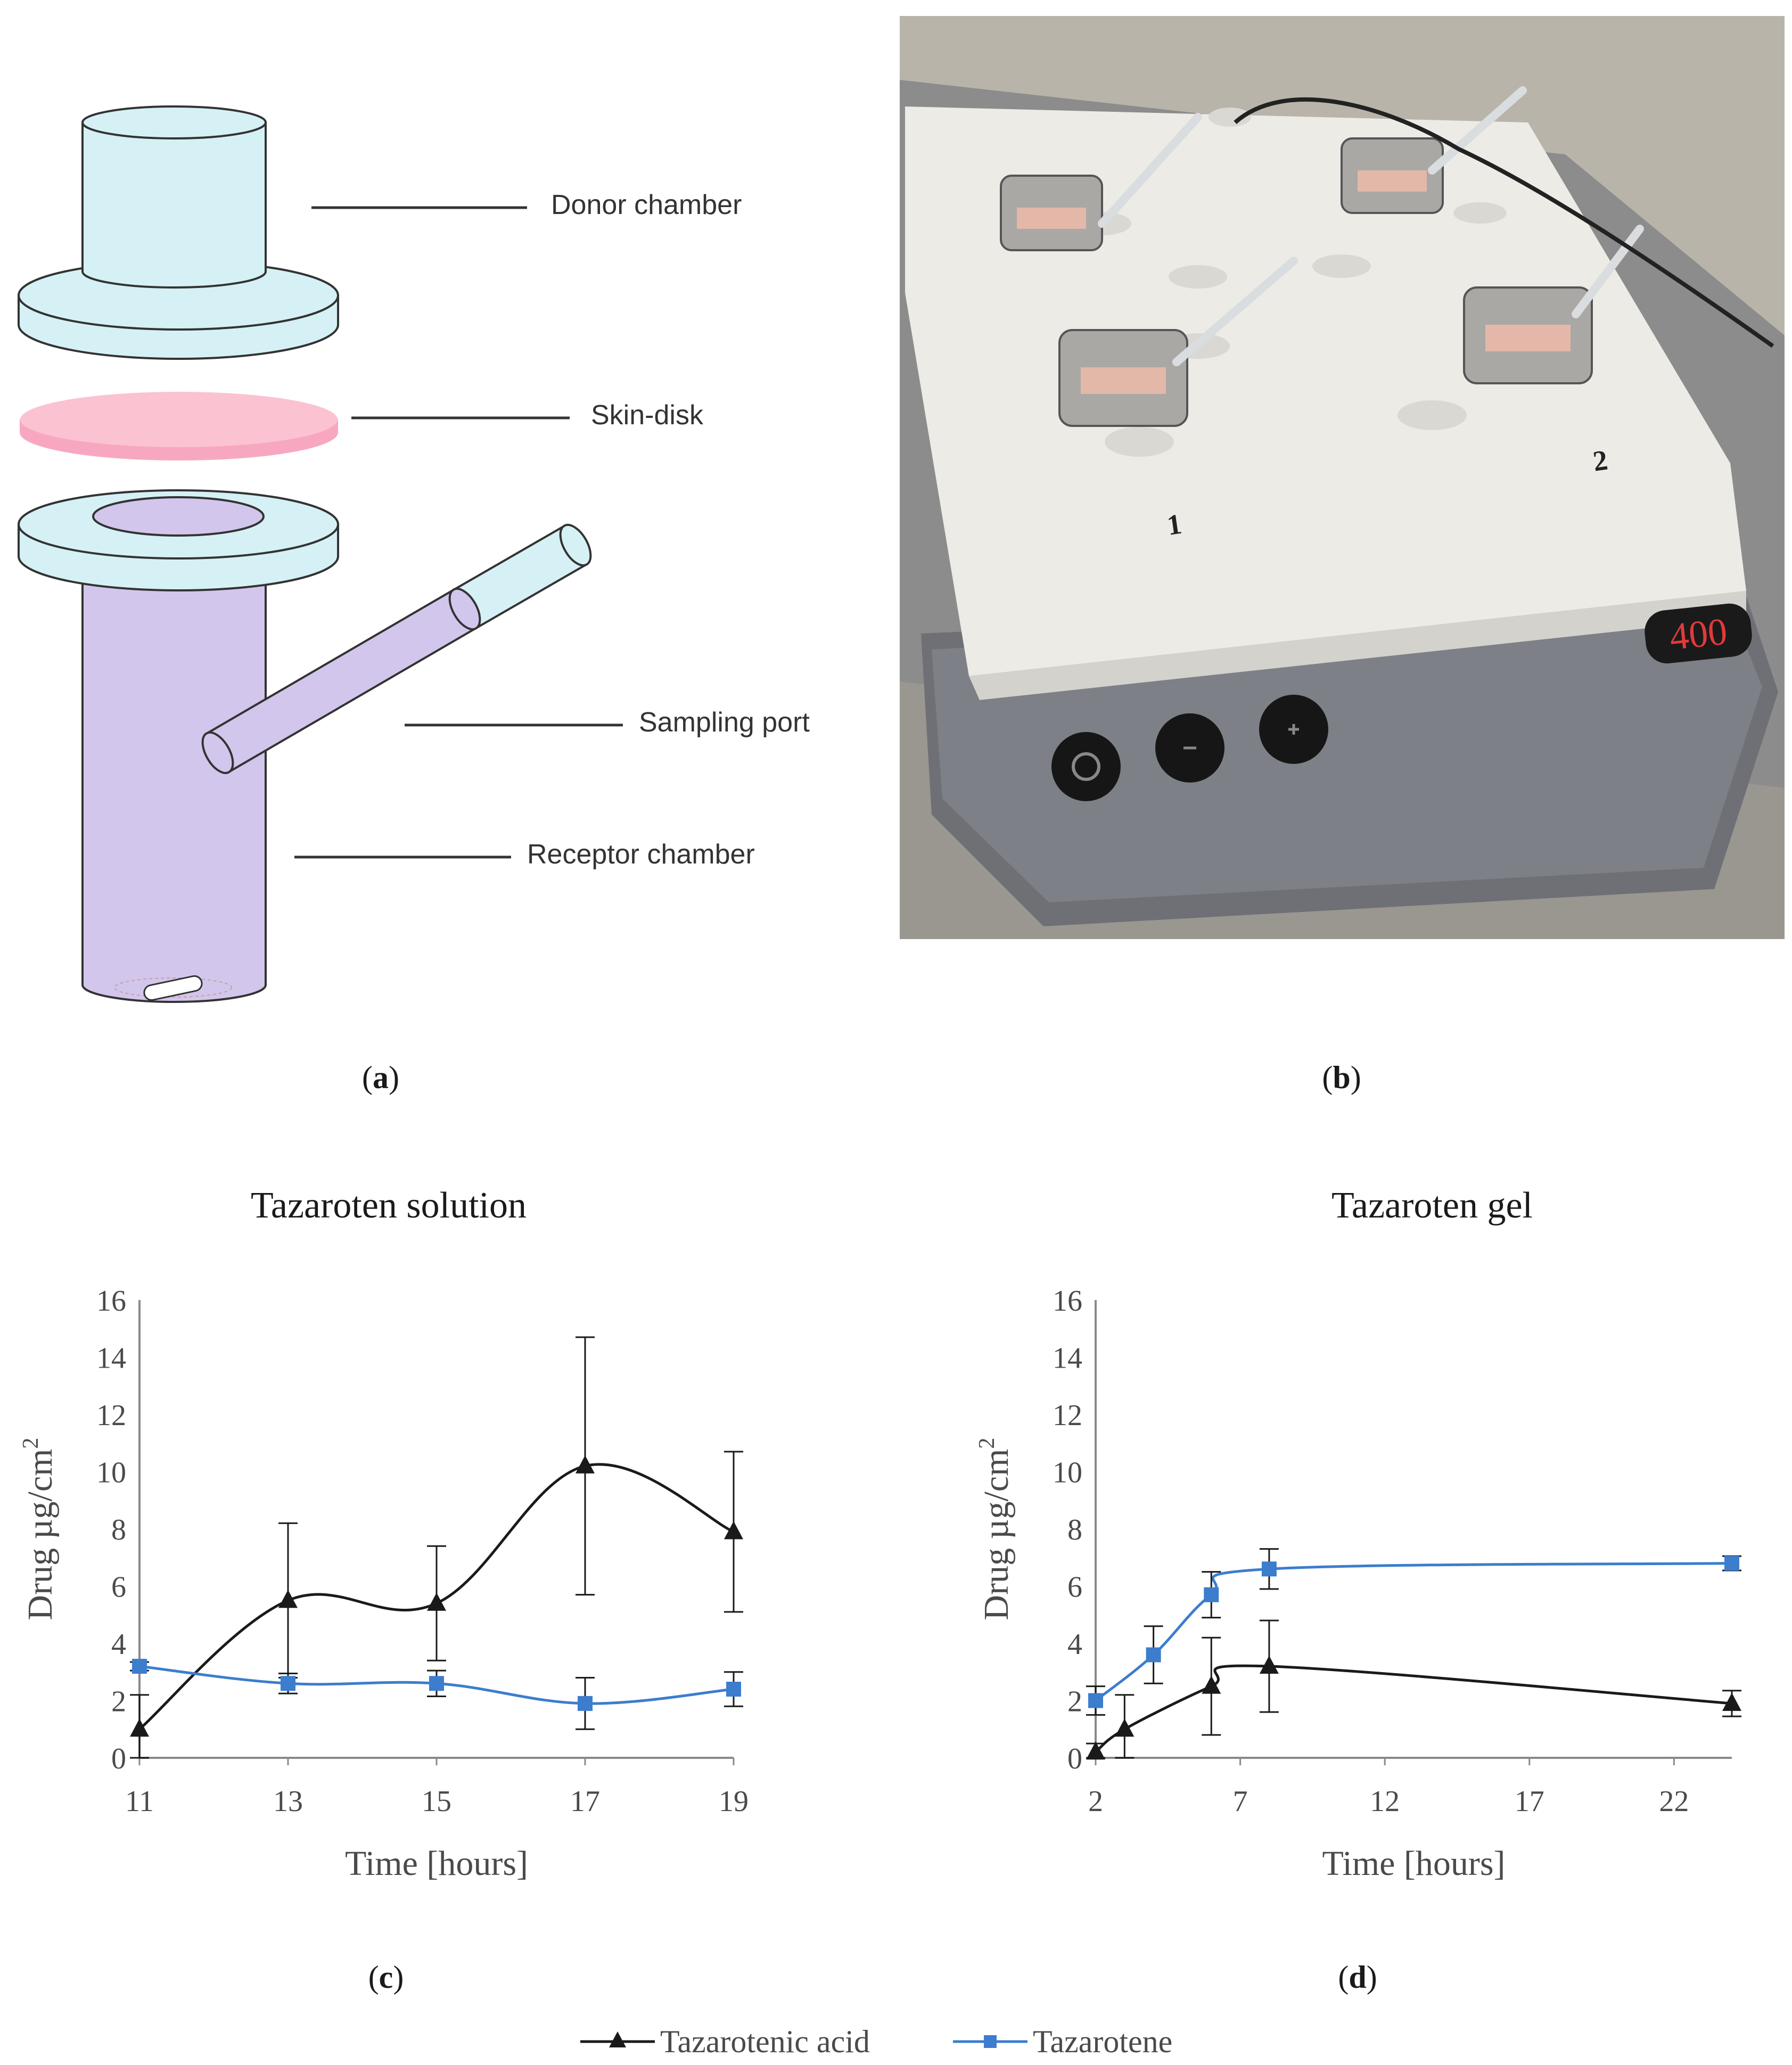 The width and height of the screenshot is (1792, 2065). Describe the element at coordinates (1086, 766) in the screenshot. I see `power-icon` at that location.